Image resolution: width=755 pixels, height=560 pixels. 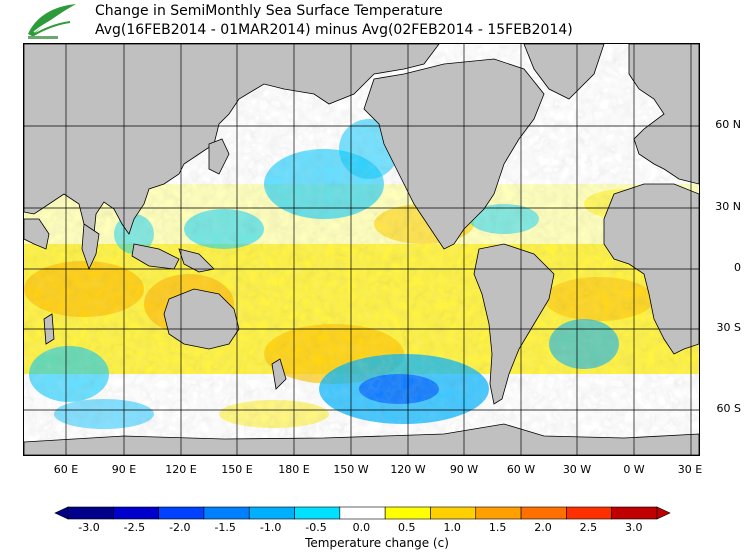 I want to click on lon-label: 150 E, so click(x=237, y=469).